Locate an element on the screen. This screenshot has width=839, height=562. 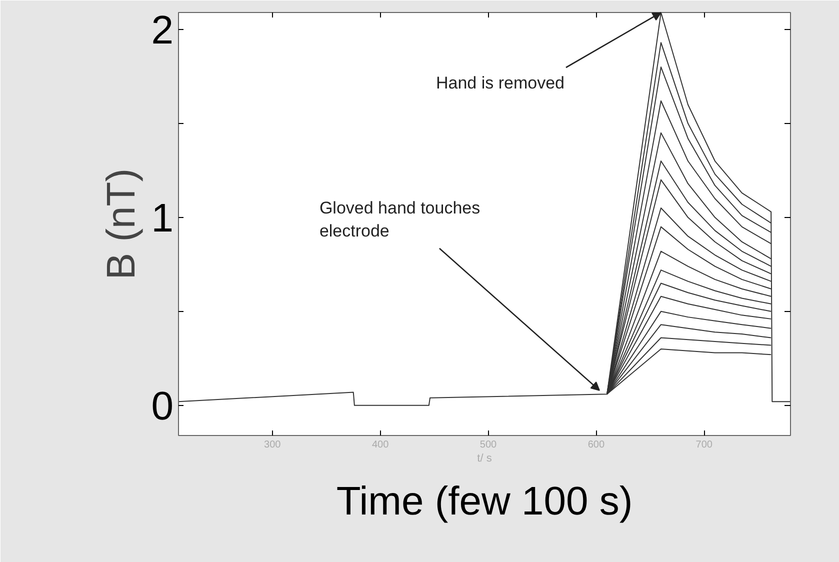
y-tick-label: 0 is located at coordinates (162, 406).